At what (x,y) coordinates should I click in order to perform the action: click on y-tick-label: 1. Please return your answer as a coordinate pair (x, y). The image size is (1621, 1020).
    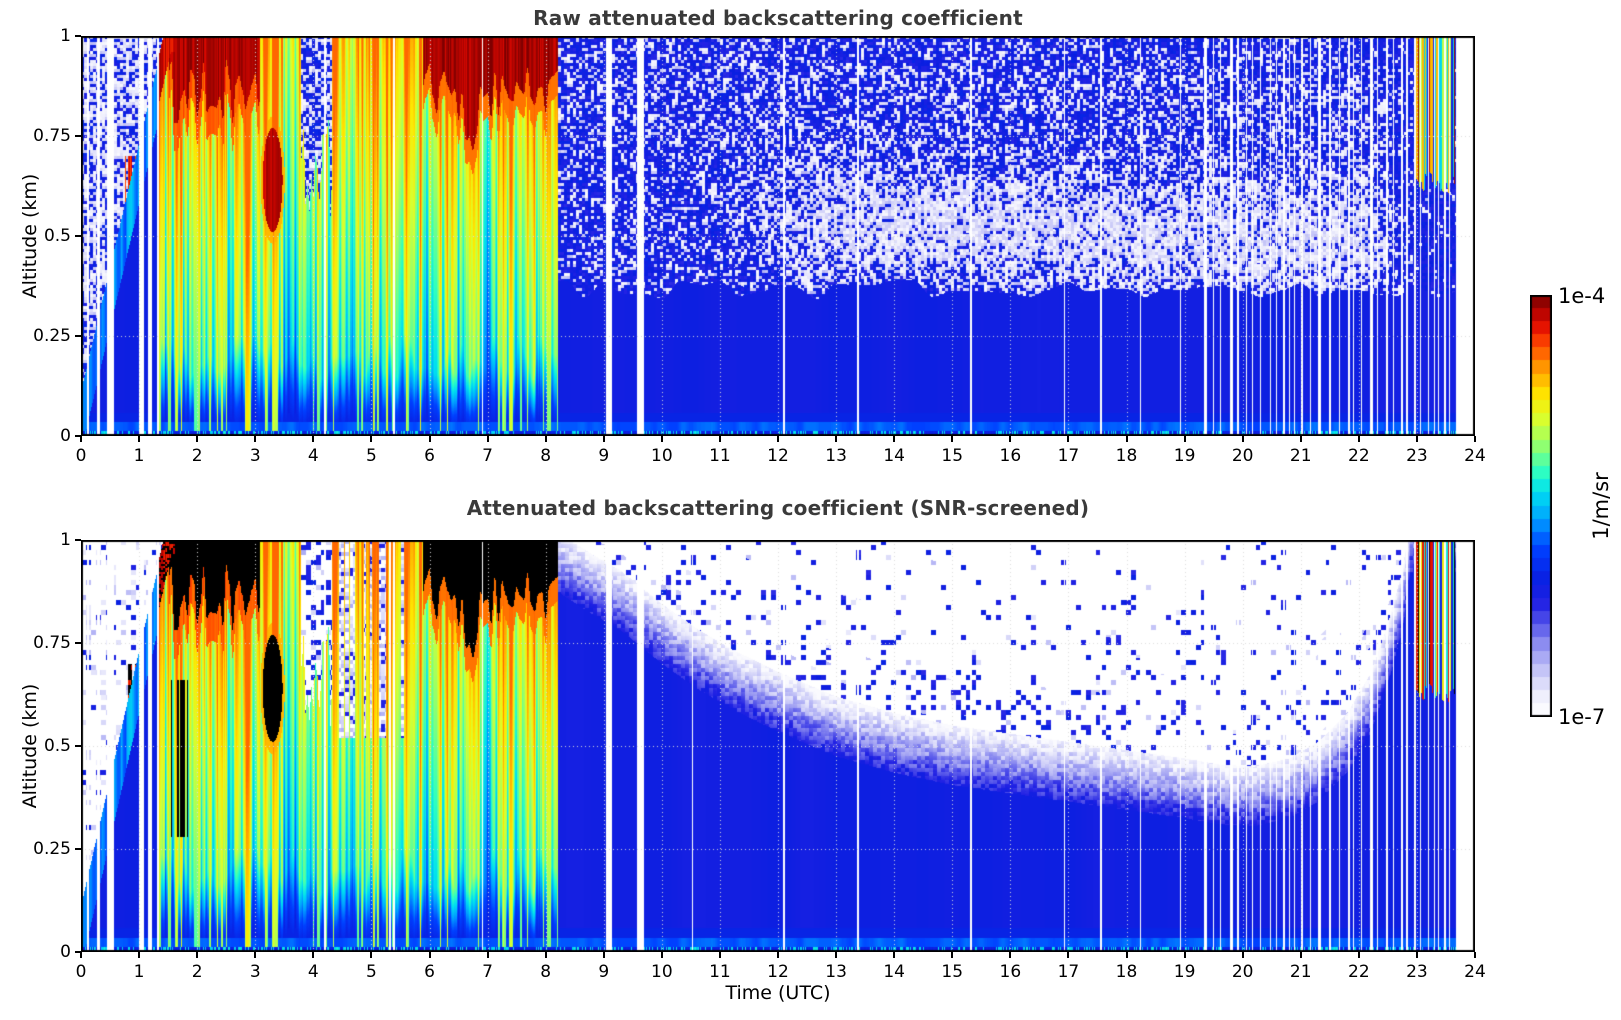
    Looking at the image, I should click on (65, 36).